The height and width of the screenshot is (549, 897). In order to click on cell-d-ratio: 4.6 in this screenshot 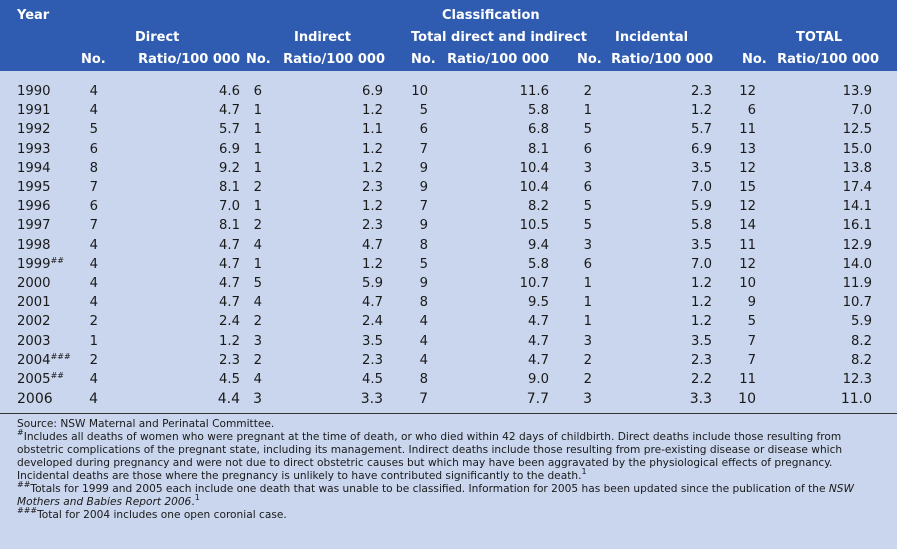, I will do `click(229, 91)`.